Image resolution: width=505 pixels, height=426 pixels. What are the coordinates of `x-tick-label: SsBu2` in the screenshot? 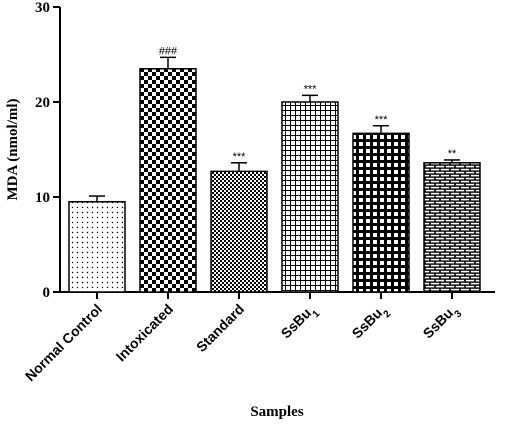 It's located at (371, 322).